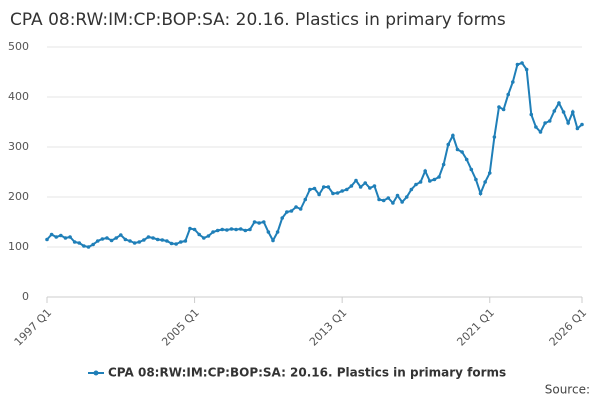 Image resolution: width=600 pixels, height=400 pixels. Describe the element at coordinates (567, 390) in the screenshot. I see `source: Source:` at that location.